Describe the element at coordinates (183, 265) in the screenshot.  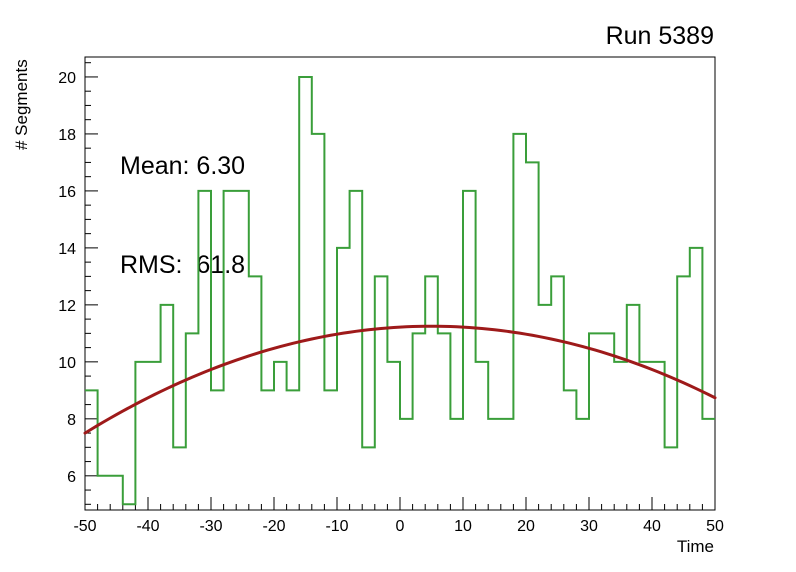
I see `stat-rms: RMS: 61.8` at that location.